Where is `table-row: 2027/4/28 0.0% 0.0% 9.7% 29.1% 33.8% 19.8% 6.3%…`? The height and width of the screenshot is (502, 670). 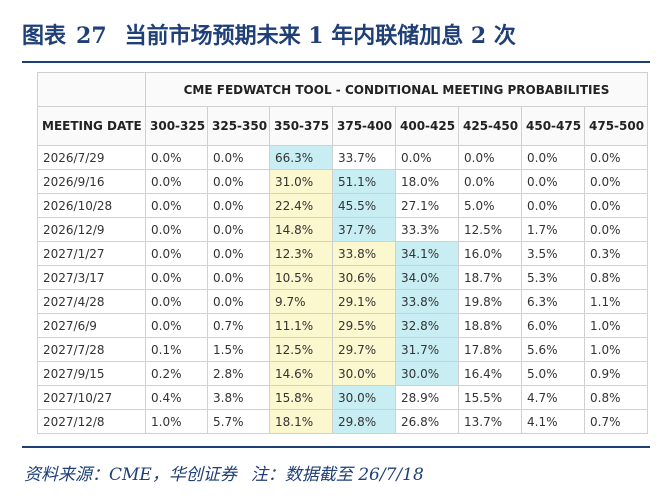 table-row: 2027/4/28 0.0% 0.0% 9.7% 29.1% 33.8% 19.8% 6.3%… is located at coordinates (342, 301).